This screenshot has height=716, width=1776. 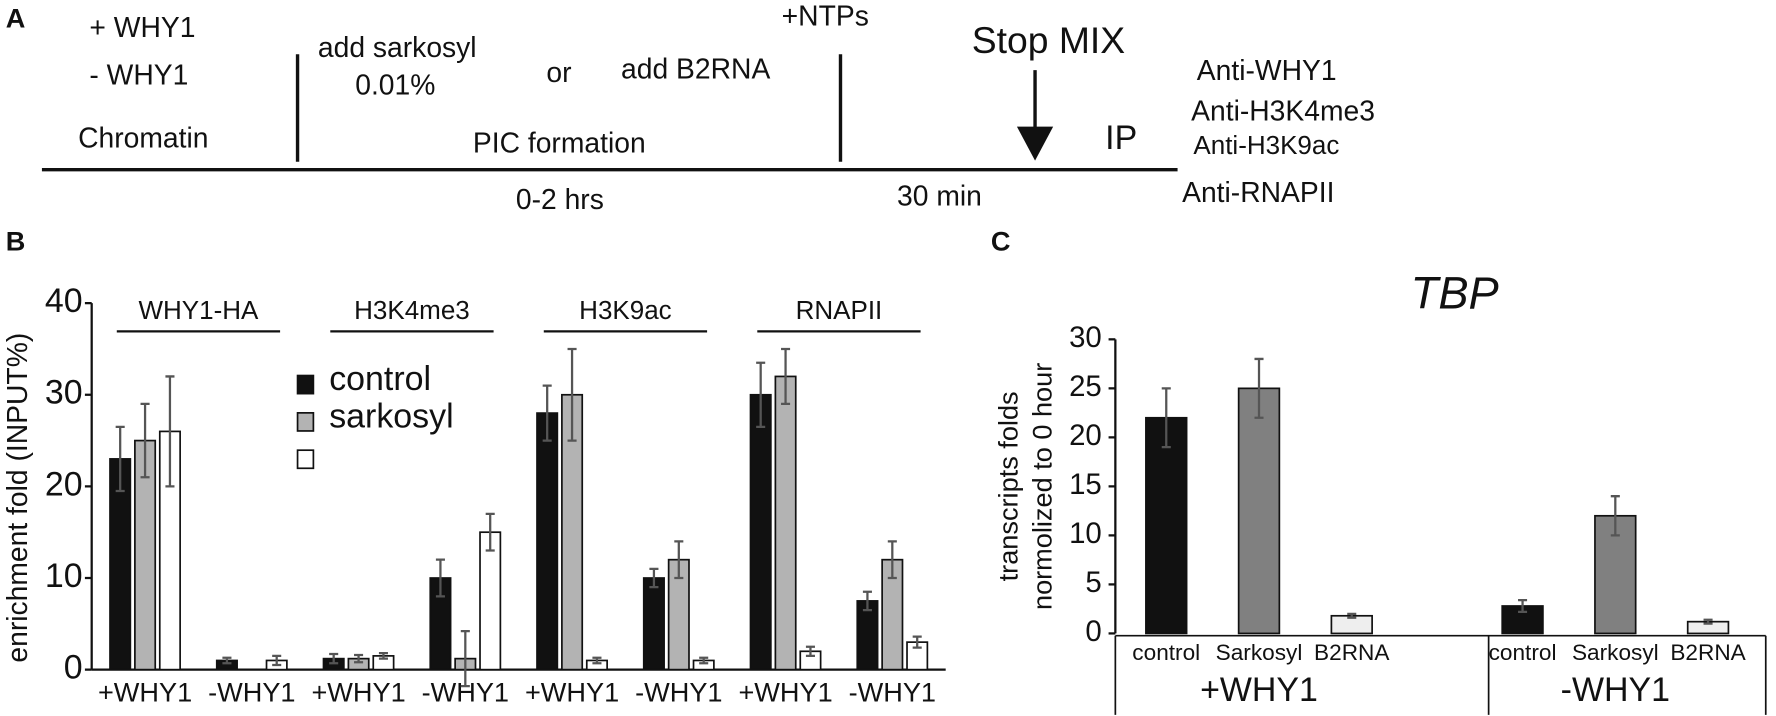 What do you see at coordinates (1007, 486) in the screenshot?
I see `y-axis-label: transcripts folds` at bounding box center [1007, 486].